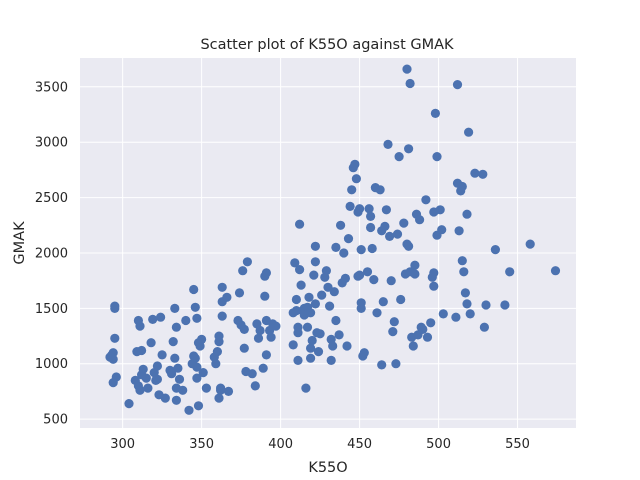 The height and width of the screenshot is (480, 640). What do you see at coordinates (51, 87) in the screenshot?
I see `y-tick-label: 3500` at bounding box center [51, 87].